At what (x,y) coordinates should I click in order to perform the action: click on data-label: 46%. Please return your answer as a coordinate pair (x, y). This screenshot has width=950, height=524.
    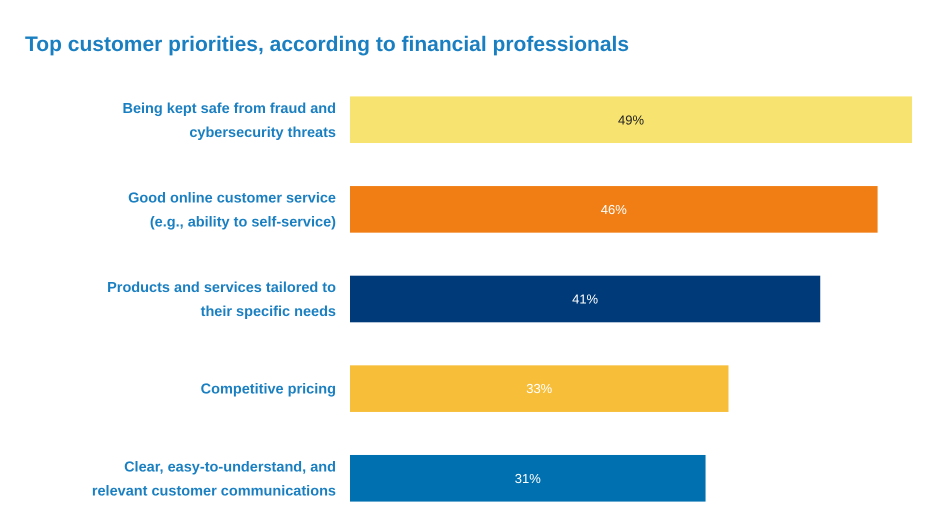
    Looking at the image, I should click on (614, 209).